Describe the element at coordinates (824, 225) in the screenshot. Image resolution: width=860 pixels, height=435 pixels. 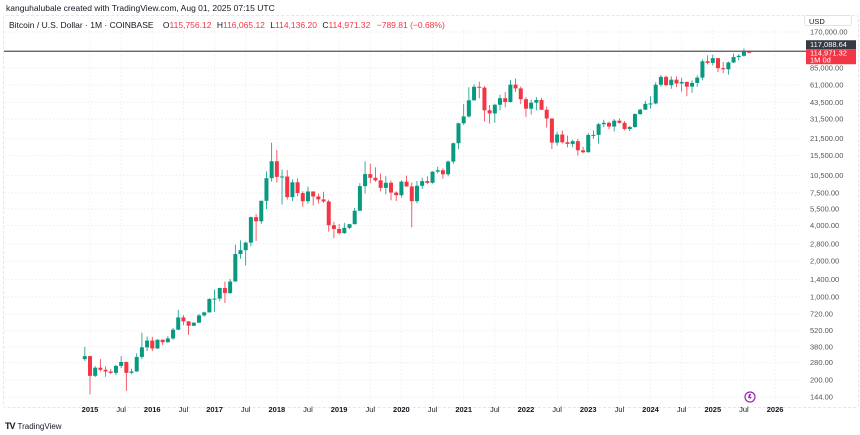
I see `price-tick-label: 4,000.00` at that location.